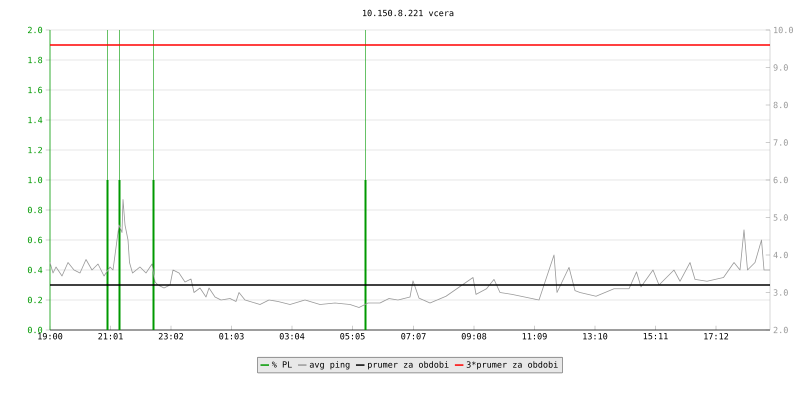 Image resolution: width=800 pixels, height=400 pixels. What do you see at coordinates (35, 210) in the screenshot?
I see `y-tick-label: 0.8` at bounding box center [35, 210].